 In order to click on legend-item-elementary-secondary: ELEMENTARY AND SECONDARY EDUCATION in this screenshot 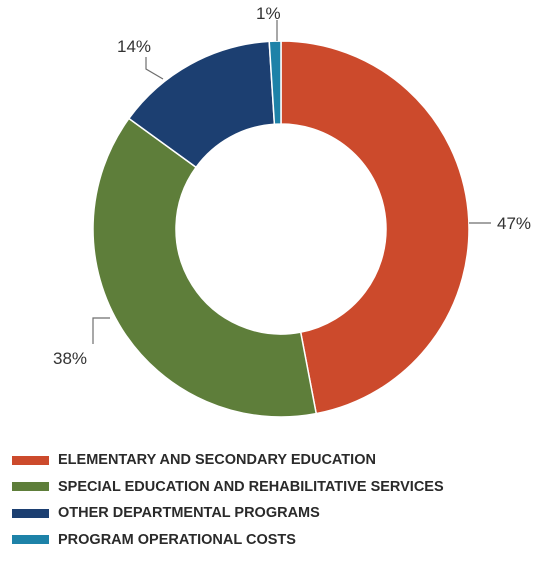, I will do `click(228, 460)`.